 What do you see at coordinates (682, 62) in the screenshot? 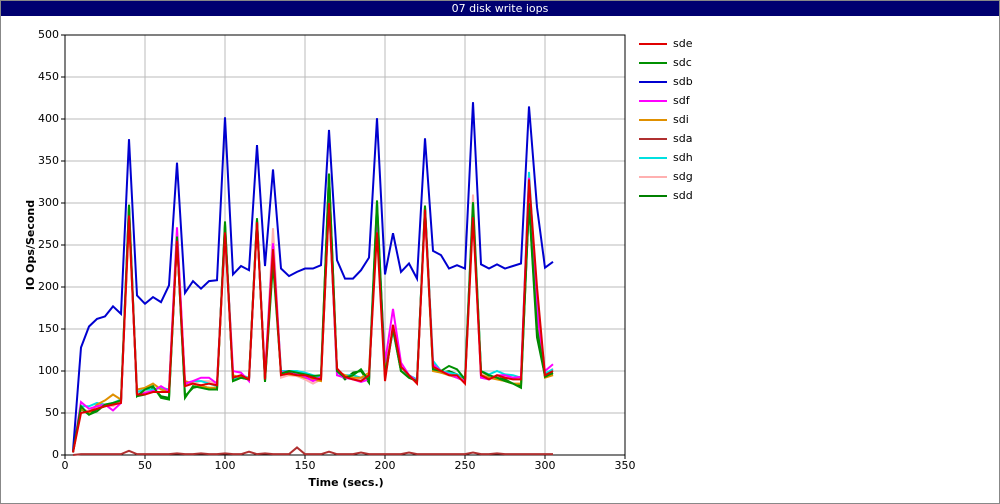
I see `legend-label: sdc` at bounding box center [682, 62].